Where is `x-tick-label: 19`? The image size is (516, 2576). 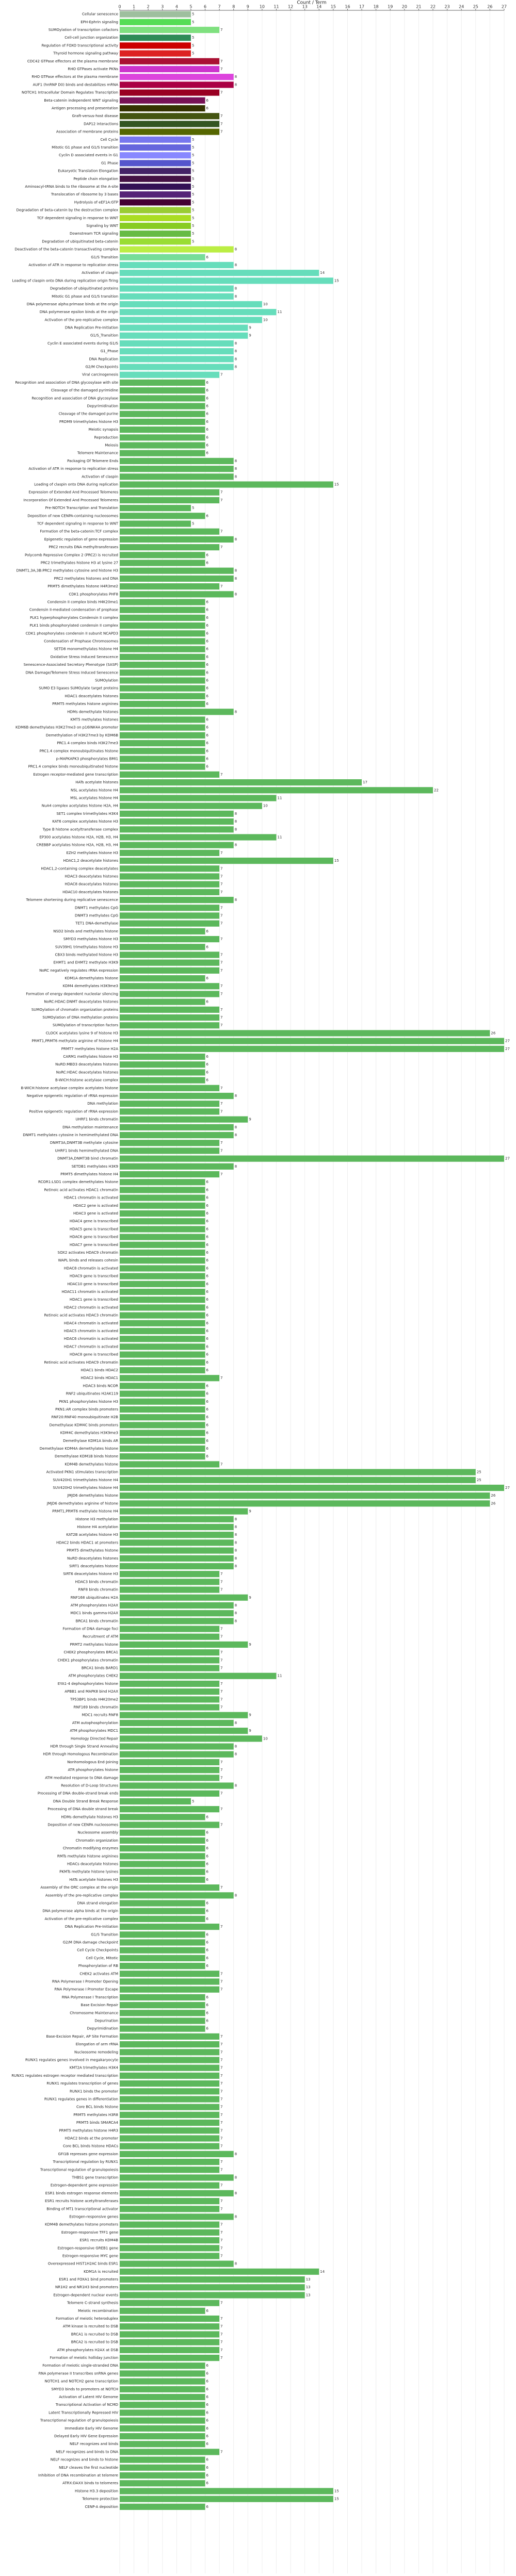
x-tick-label: 19 is located at coordinates (390, 7).